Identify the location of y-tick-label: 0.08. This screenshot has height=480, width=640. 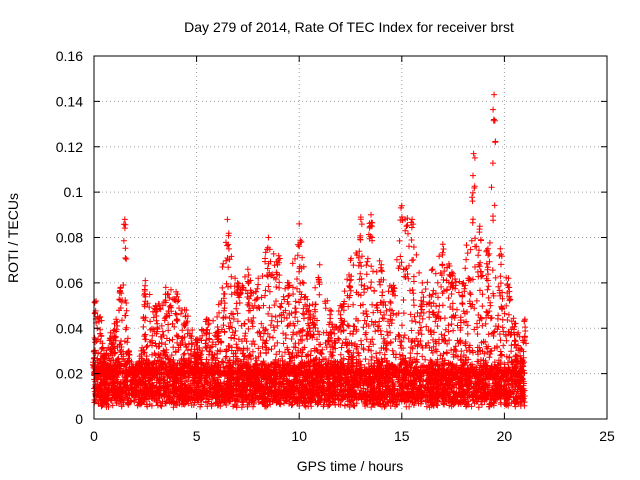
(69, 238).